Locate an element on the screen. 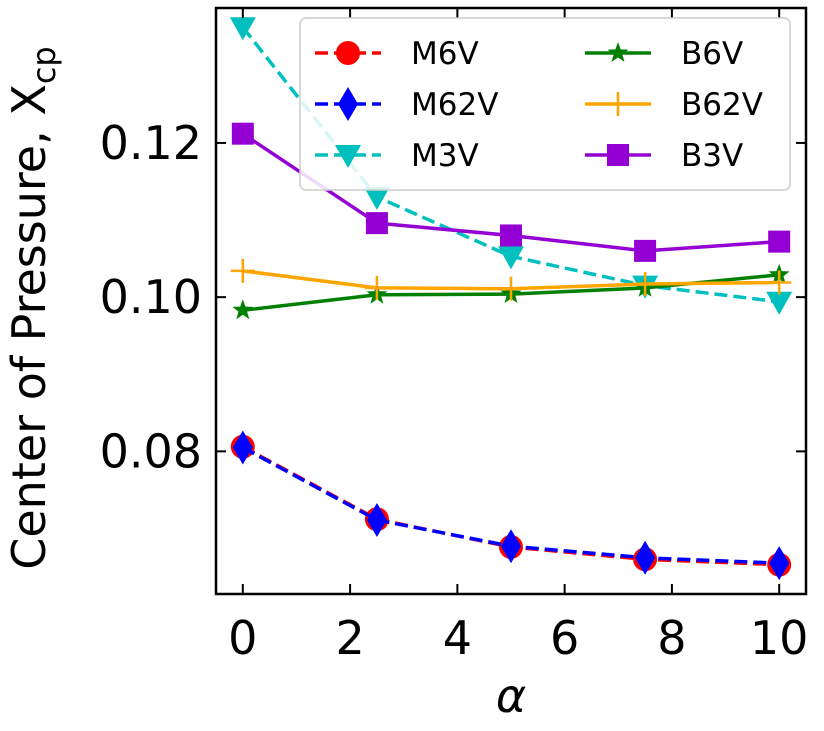  legend-entry-m6v: M6V is located at coordinates (397, 54).